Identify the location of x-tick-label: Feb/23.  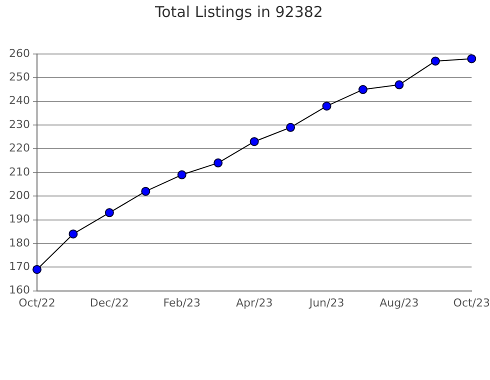
(181, 303).